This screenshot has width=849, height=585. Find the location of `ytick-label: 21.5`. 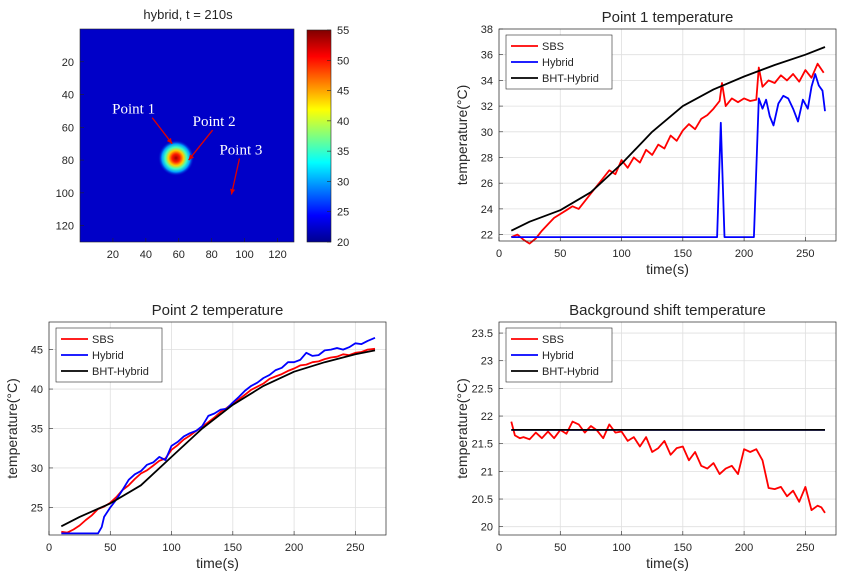

ytick-label: 21.5 is located at coordinates (482, 445).